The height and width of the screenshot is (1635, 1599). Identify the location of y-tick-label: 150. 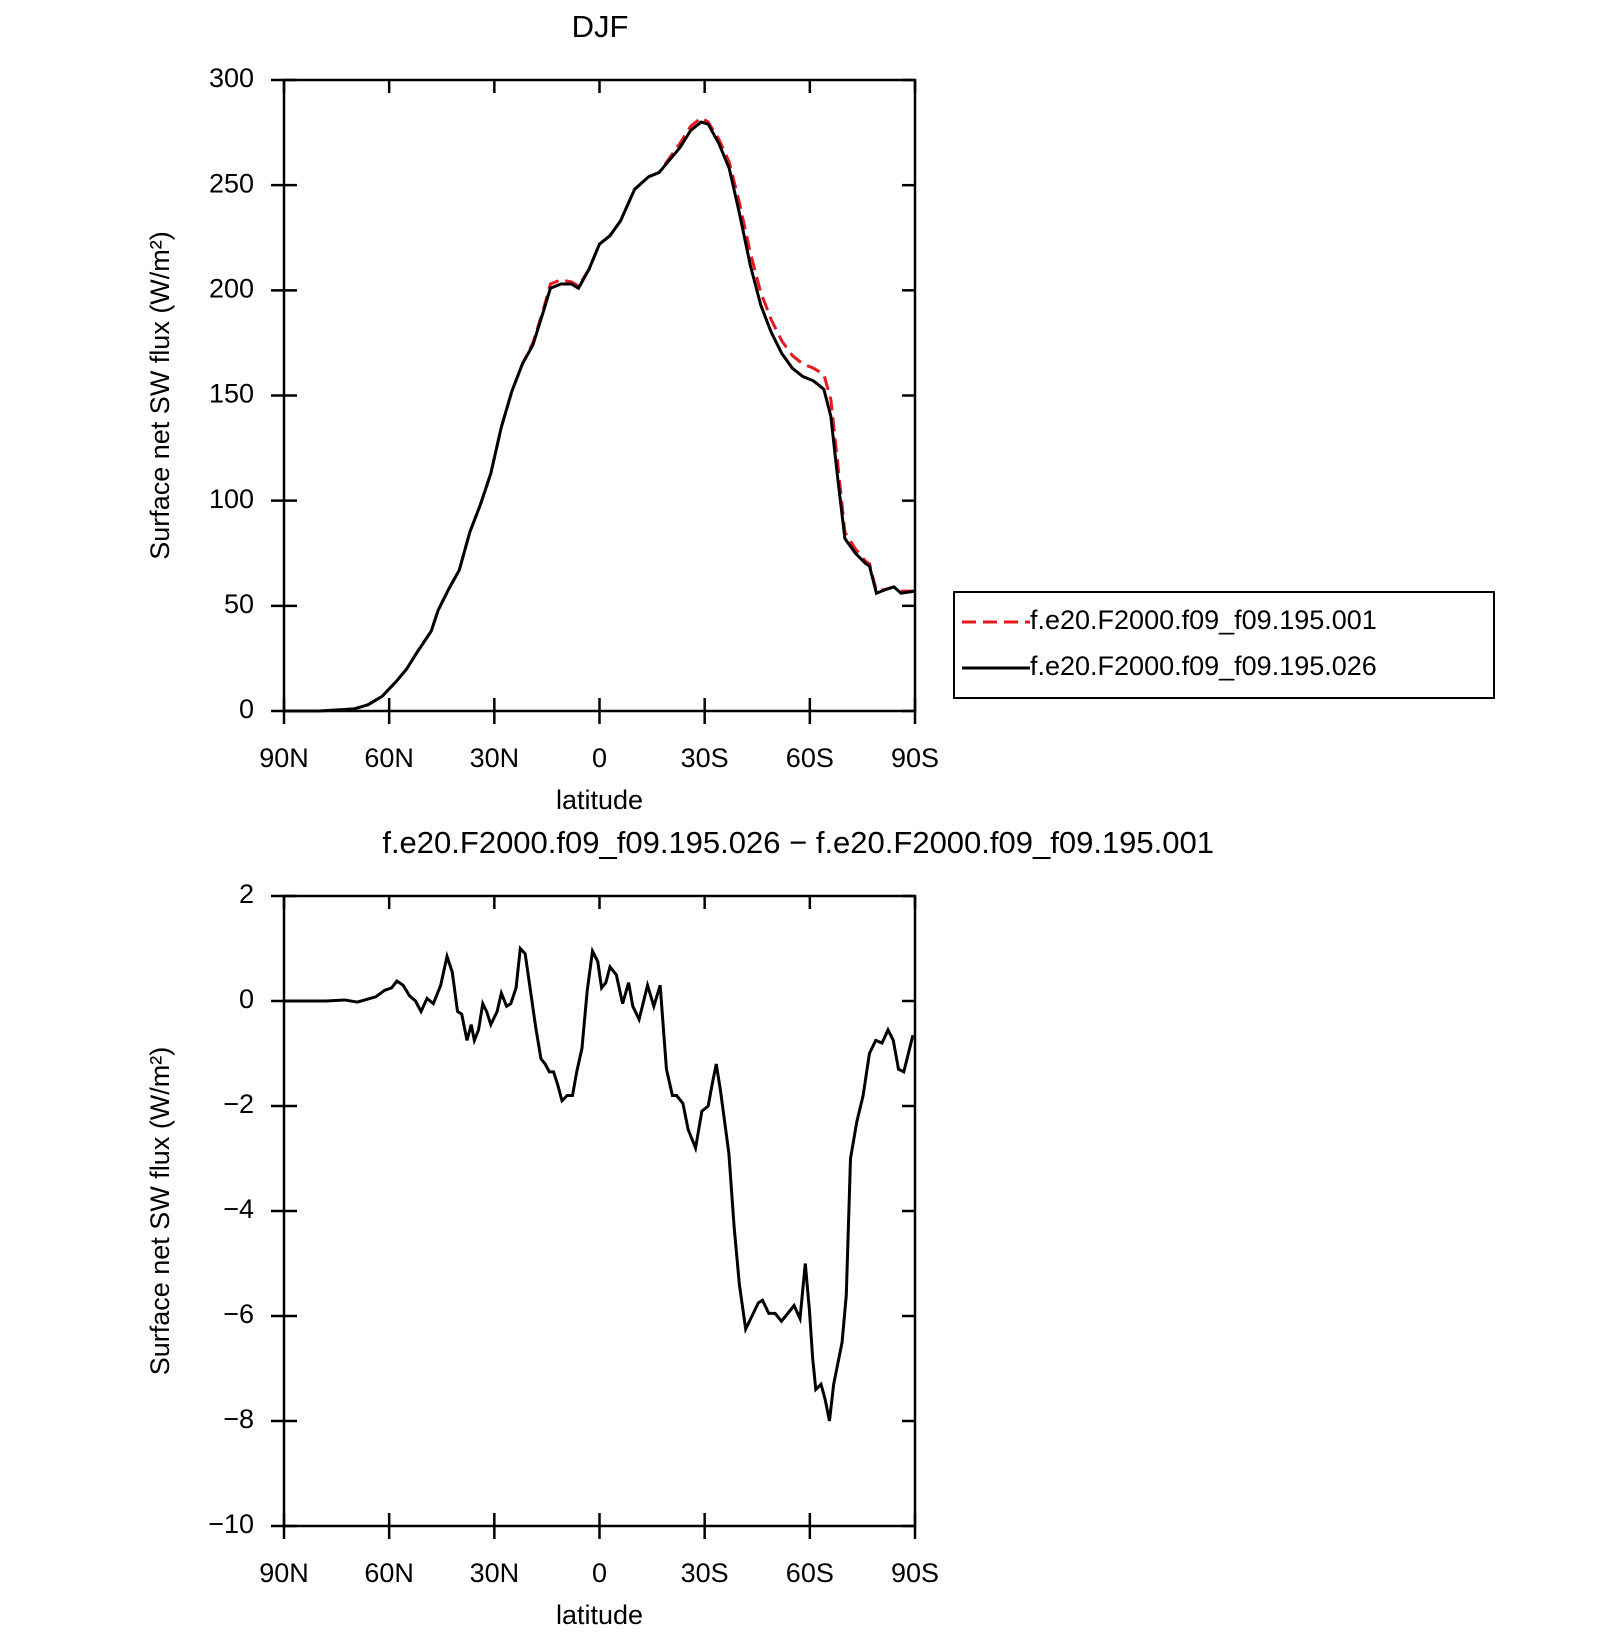
(231, 394).